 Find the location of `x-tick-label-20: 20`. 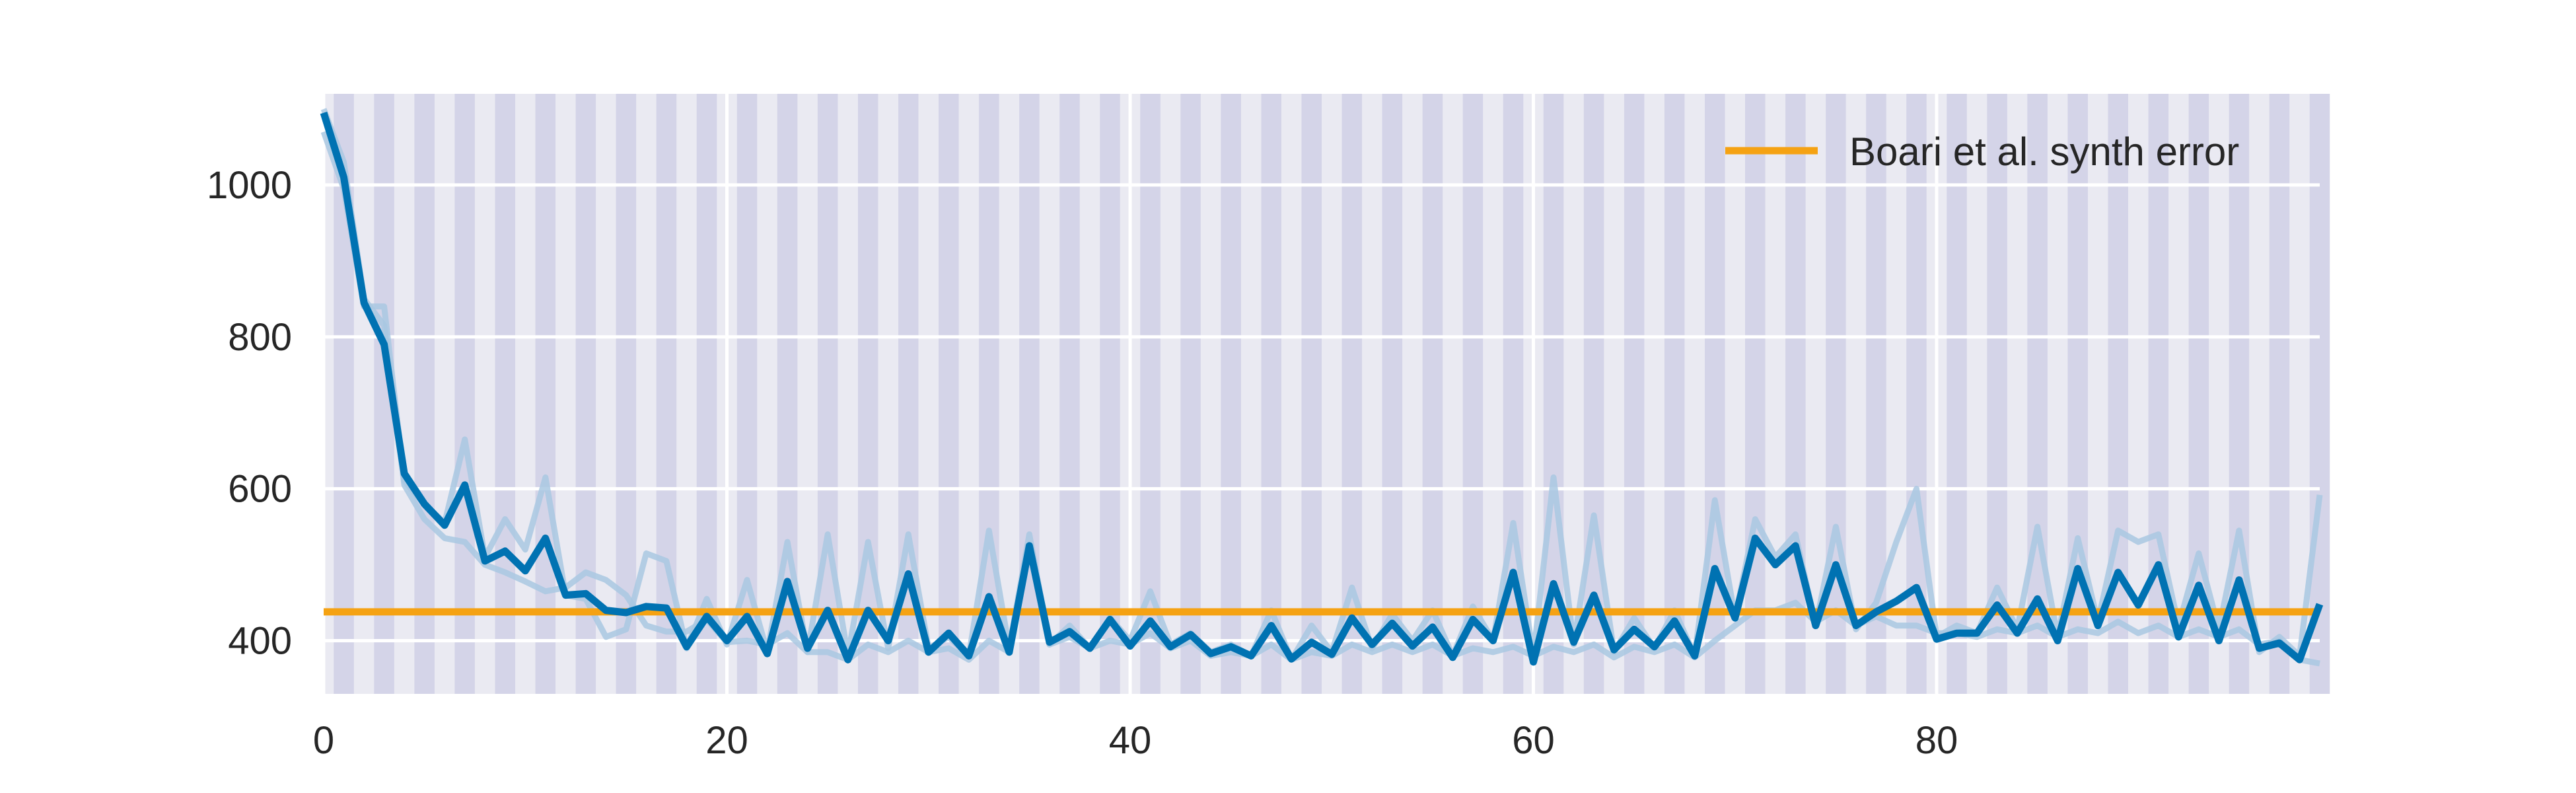

x-tick-label-20: 20 is located at coordinates (726, 740).